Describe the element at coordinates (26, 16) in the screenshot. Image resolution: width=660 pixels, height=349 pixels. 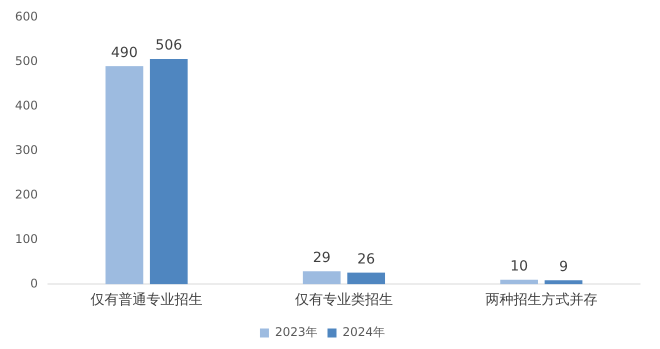
I see `y-tick-label: 600` at that location.